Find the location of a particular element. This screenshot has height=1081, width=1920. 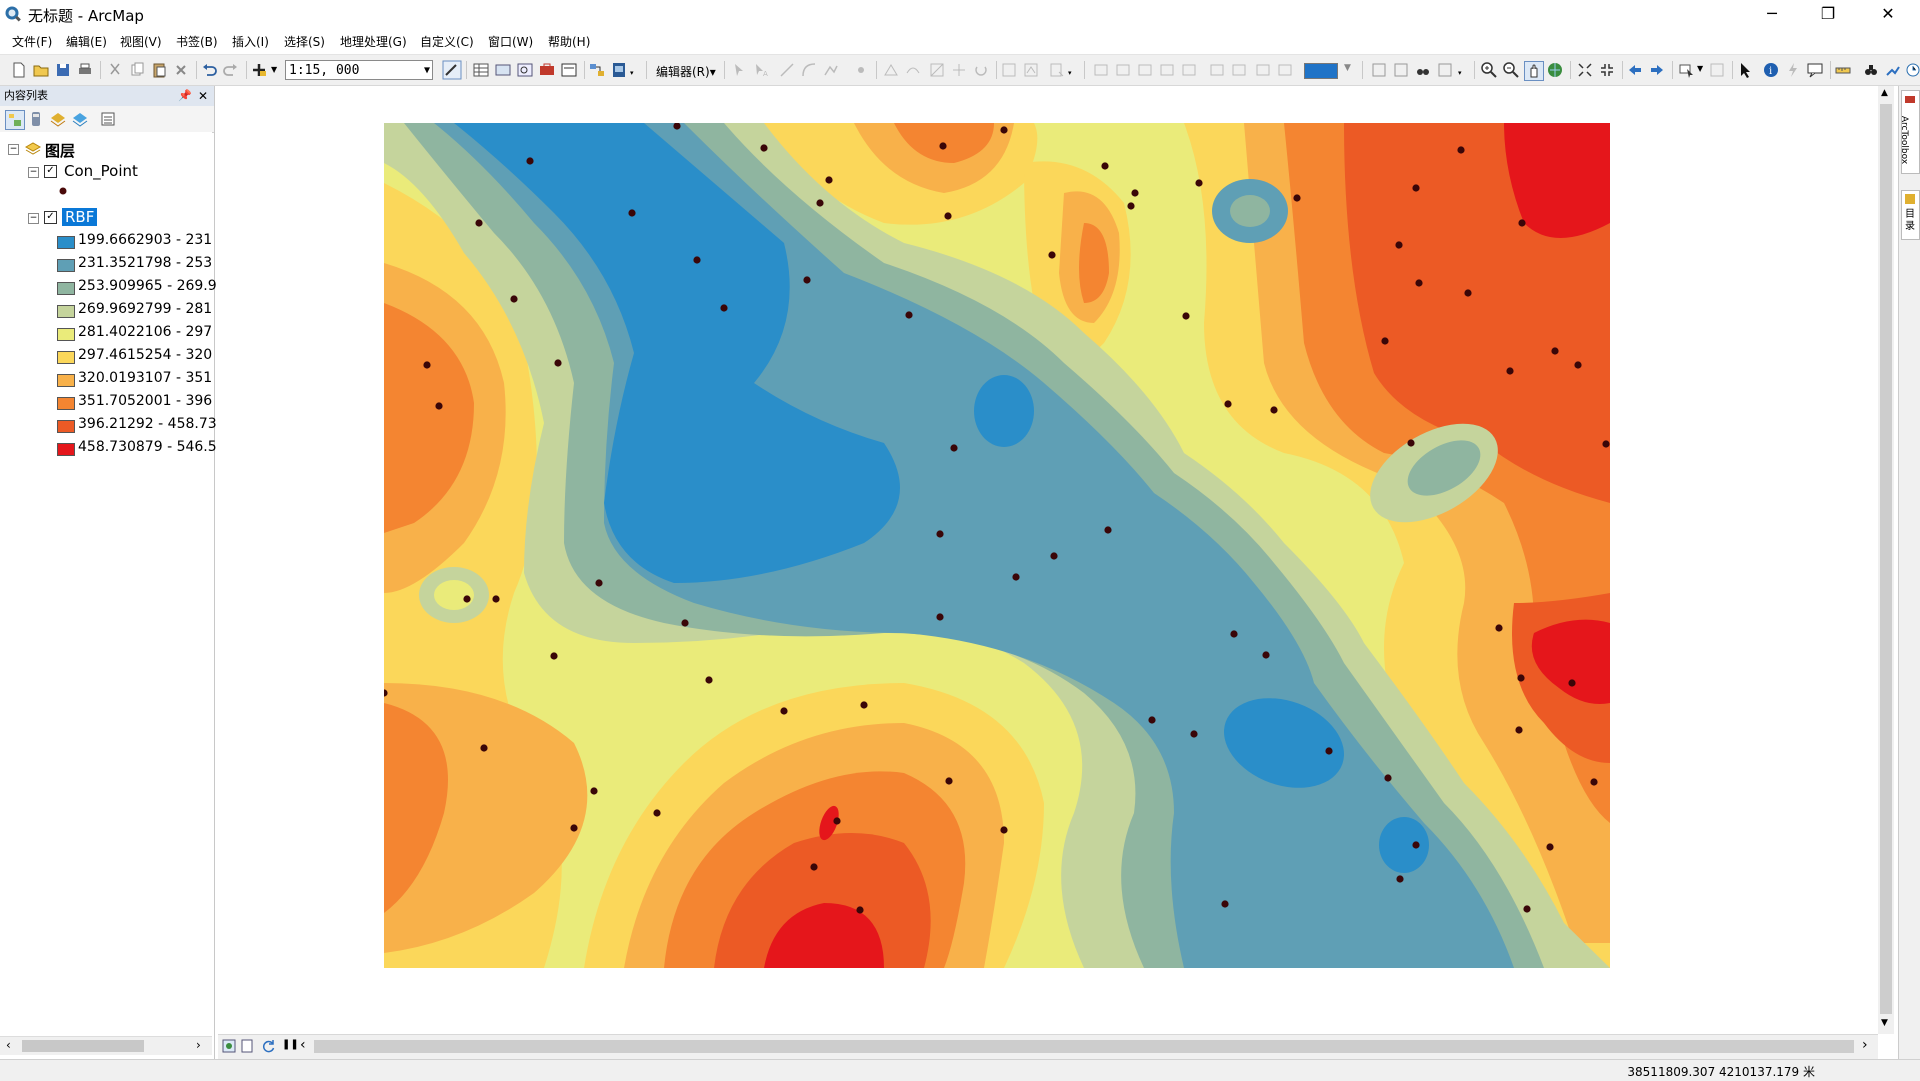

collapse-rbf-icon: − is located at coordinates (33, 218).